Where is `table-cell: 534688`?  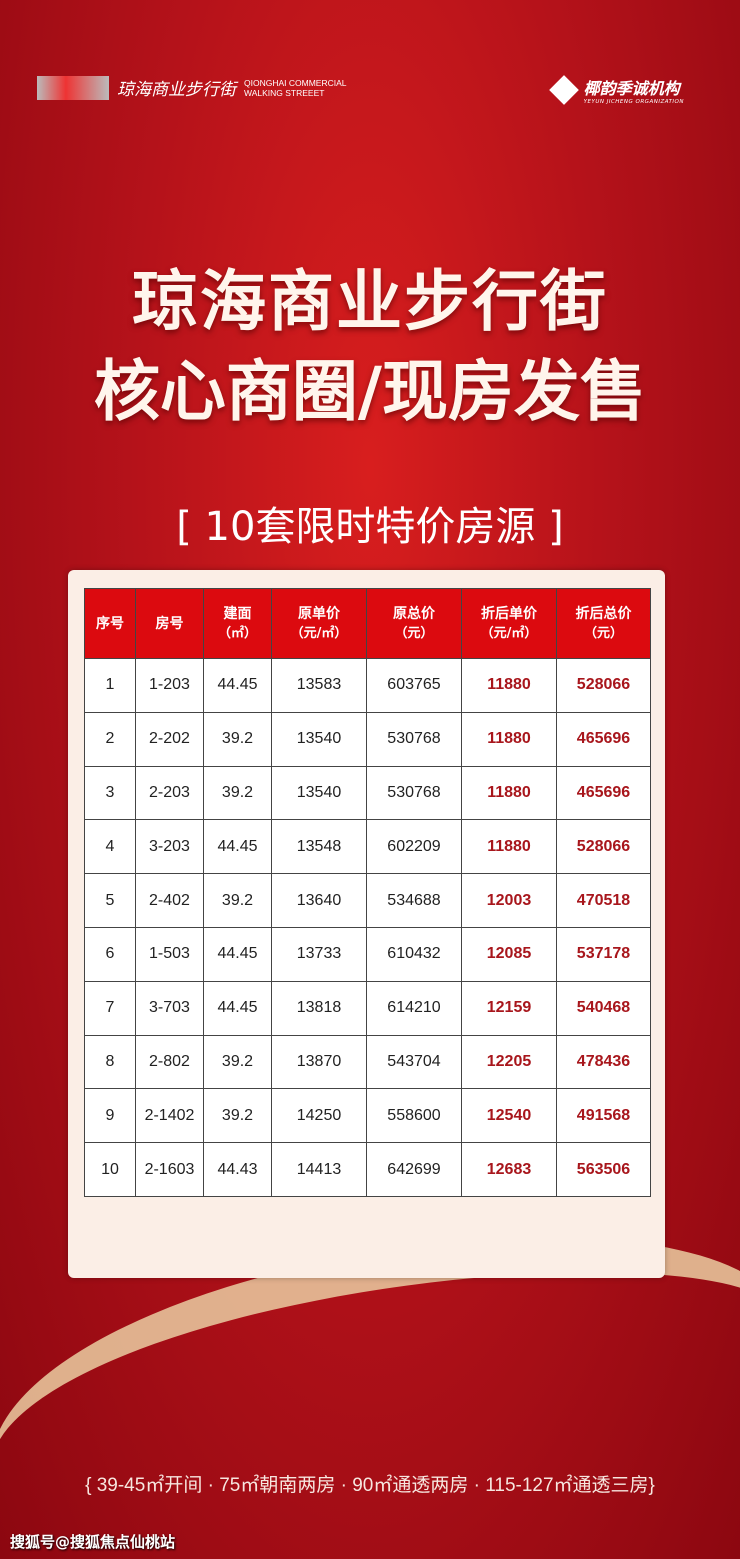
table-cell: 534688 is located at coordinates (414, 900).